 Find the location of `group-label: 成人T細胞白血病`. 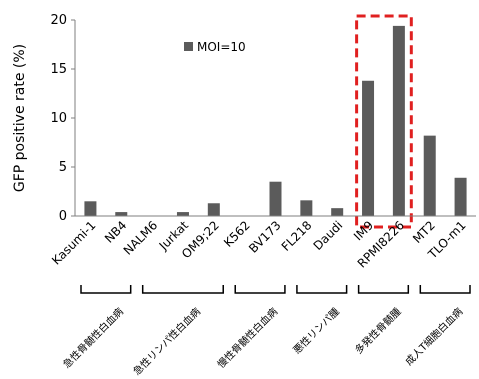

group-label: 成人T細胞白血病 is located at coordinates (433, 336).